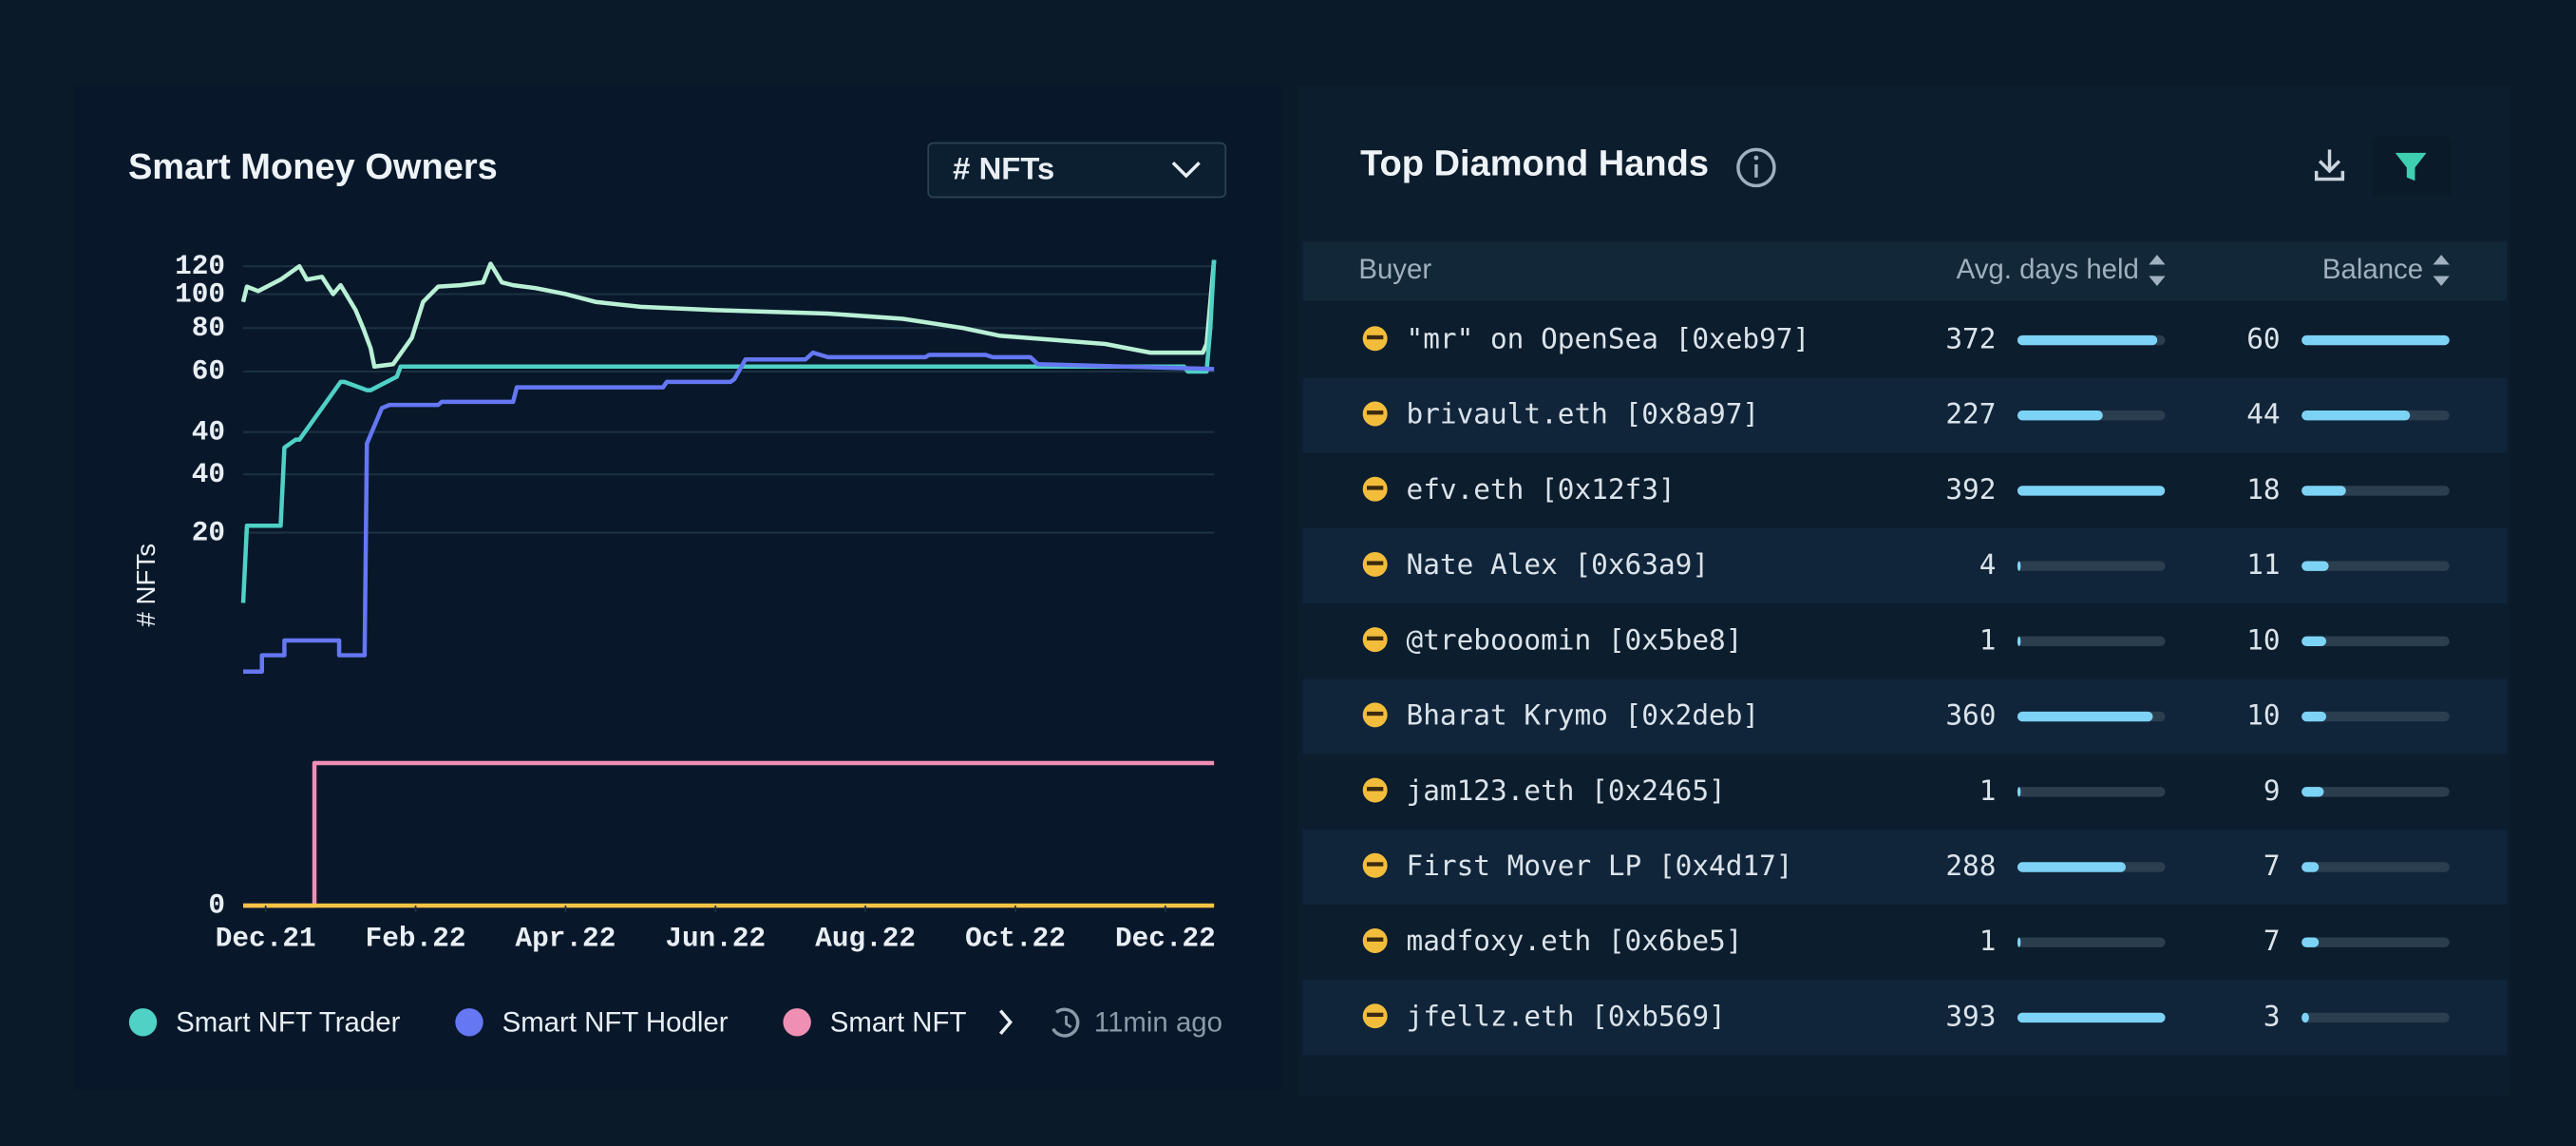 The height and width of the screenshot is (1146, 2576). I want to click on y-tick-label: 120, so click(200, 266).